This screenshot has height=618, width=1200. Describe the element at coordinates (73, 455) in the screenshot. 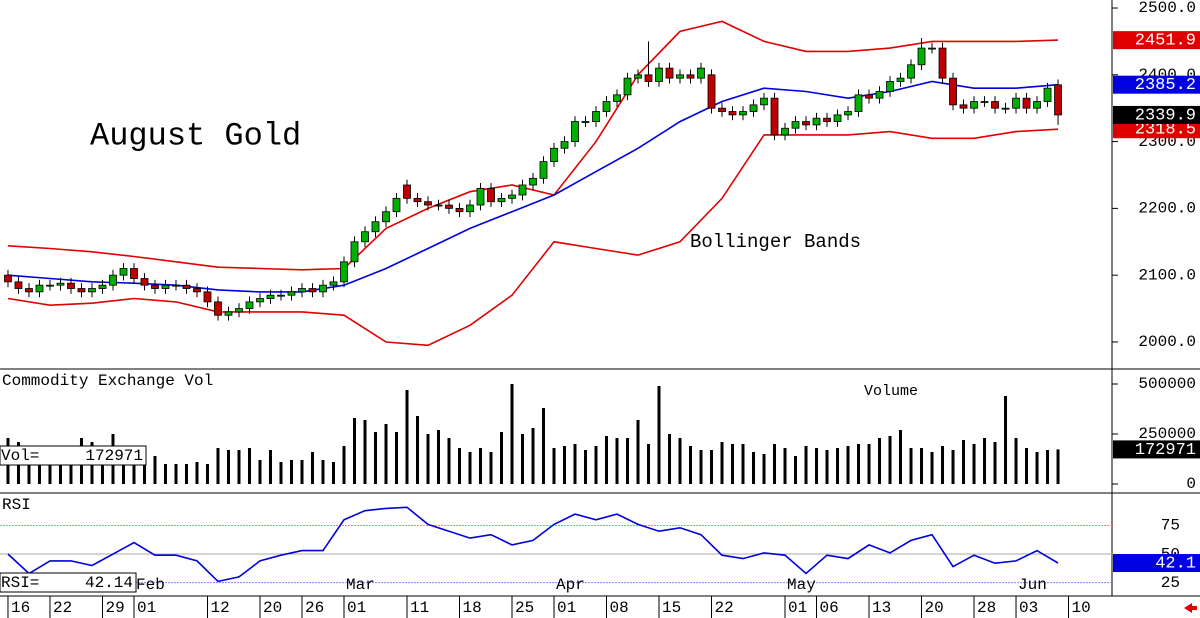

I see `volume-readout-box` at that location.